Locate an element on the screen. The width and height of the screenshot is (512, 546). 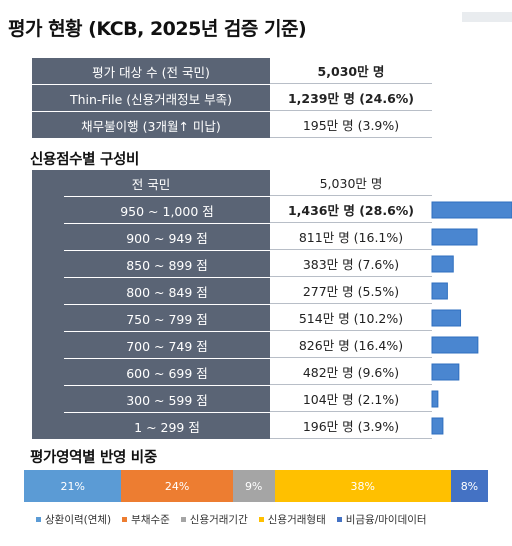
summary-label: 평가 대상 수 (전 국민) is located at coordinates (151, 71).